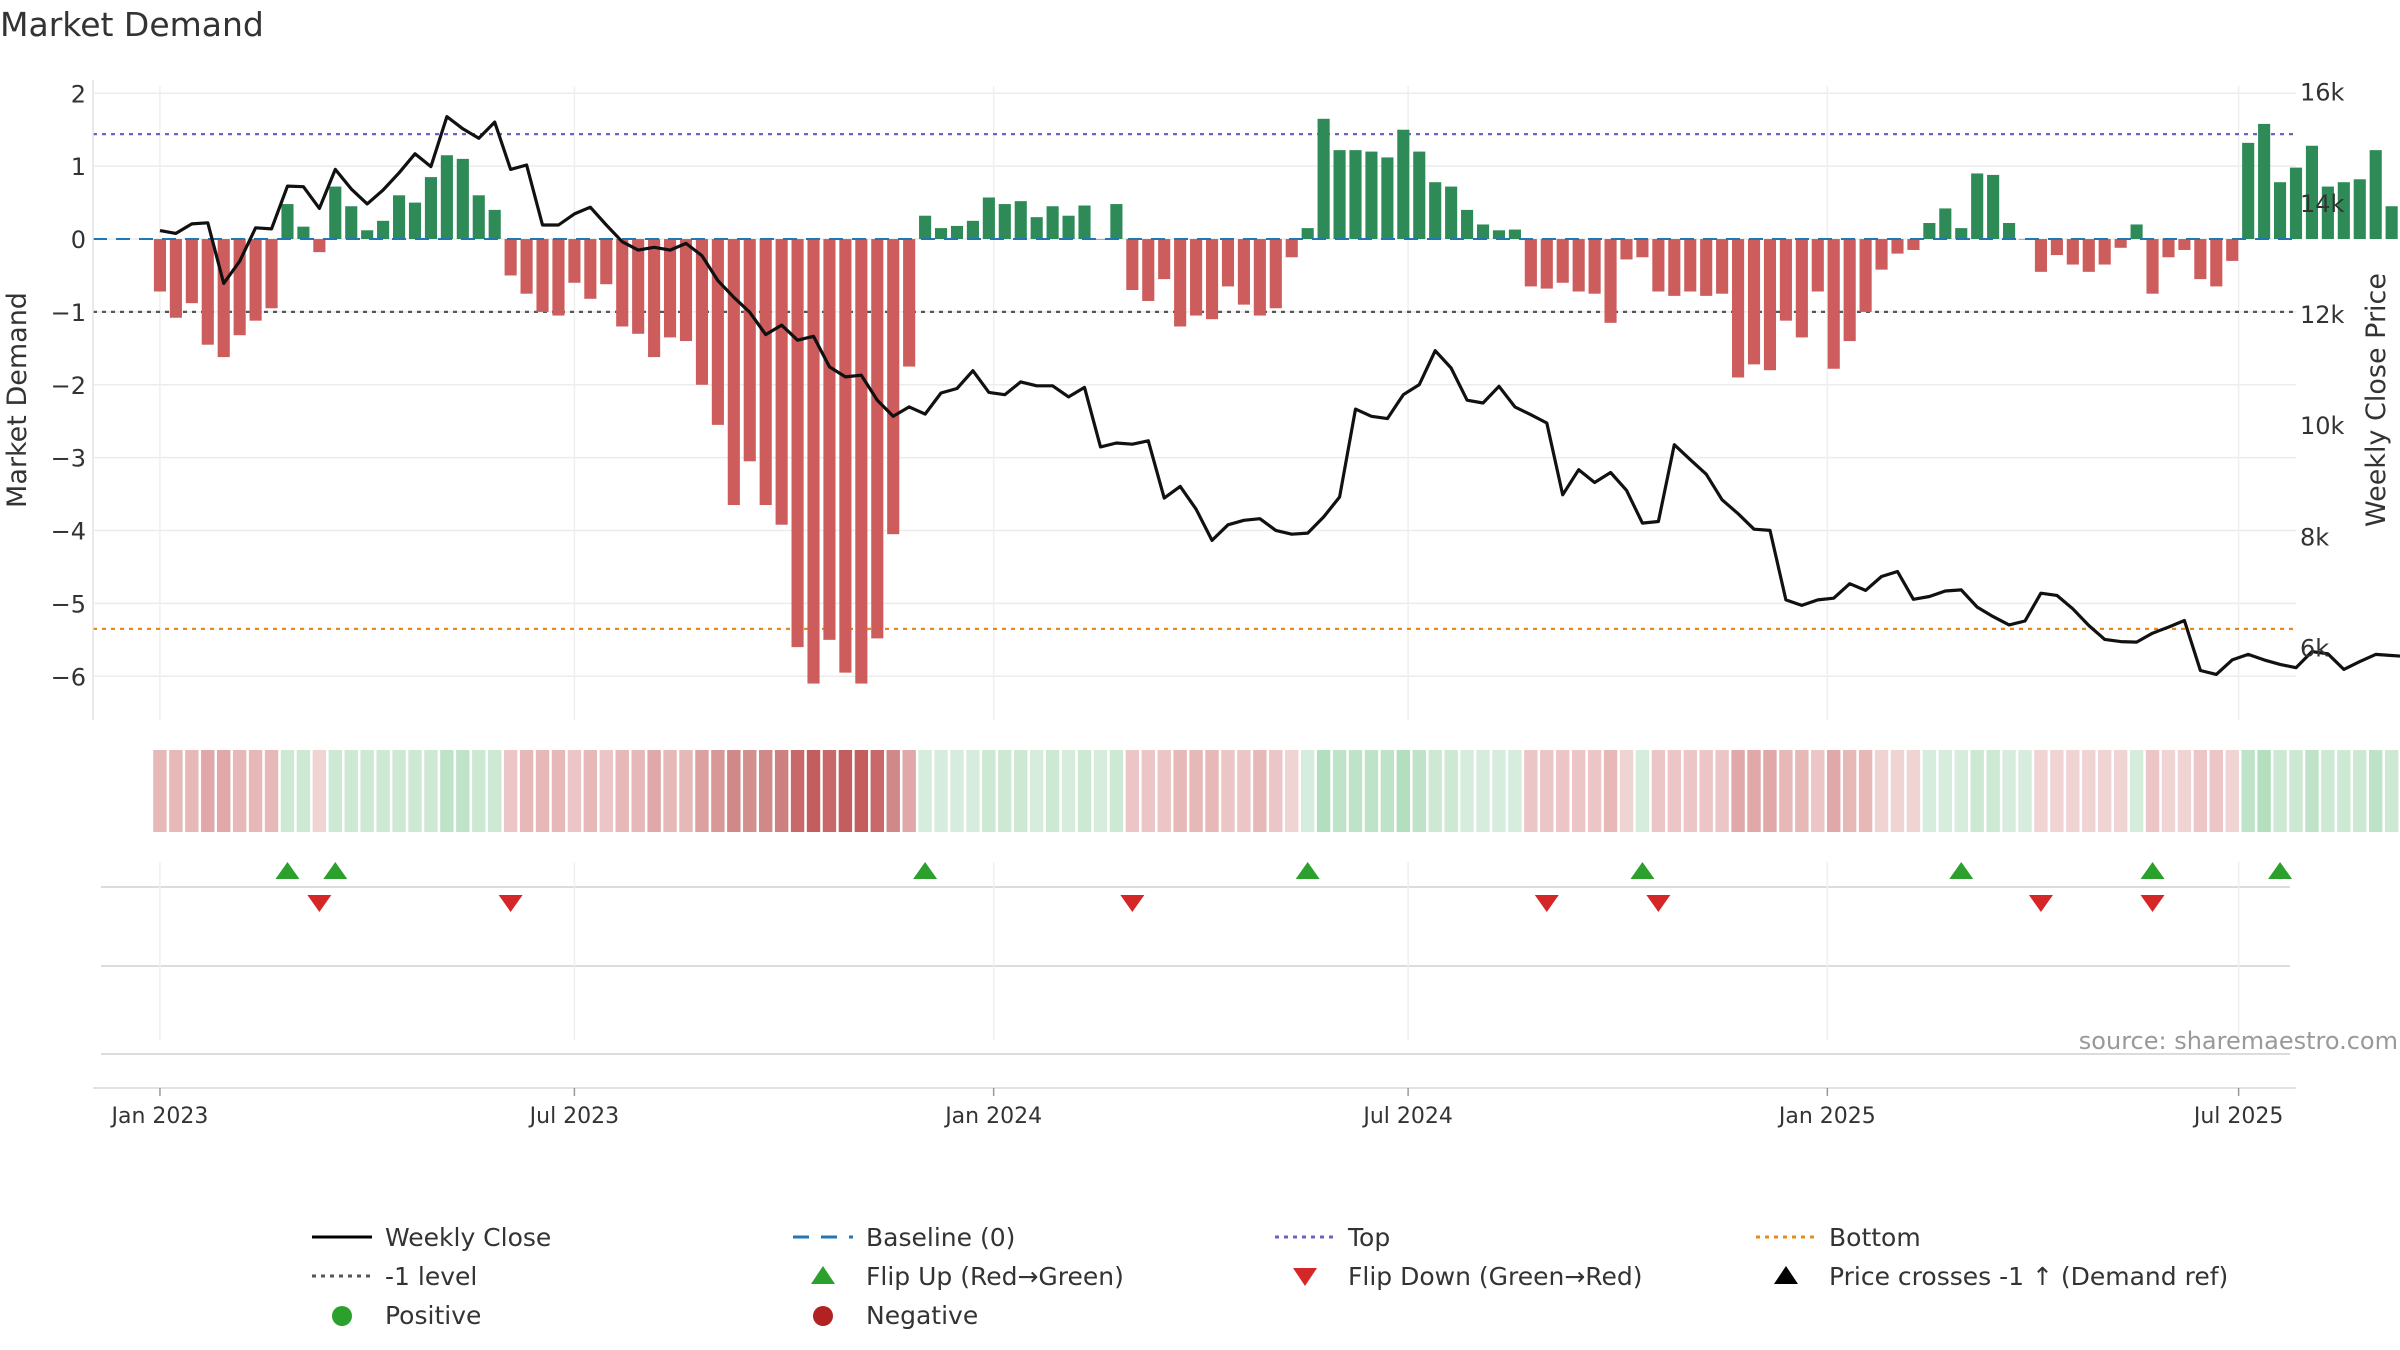  Describe the element at coordinates (68, 604) in the screenshot. I see `left-tick-label: −5` at that location.